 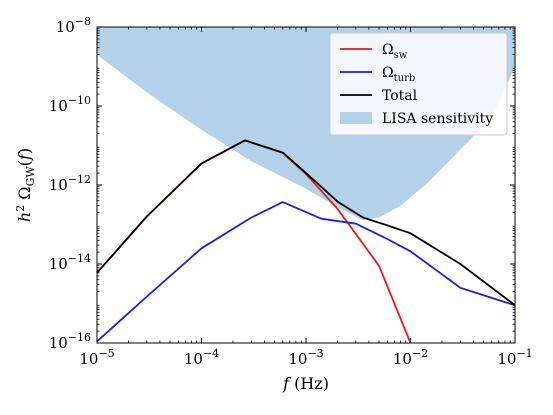 What do you see at coordinates (410, 357) in the screenshot?
I see `x-tick-label: 10⁻²` at bounding box center [410, 357].